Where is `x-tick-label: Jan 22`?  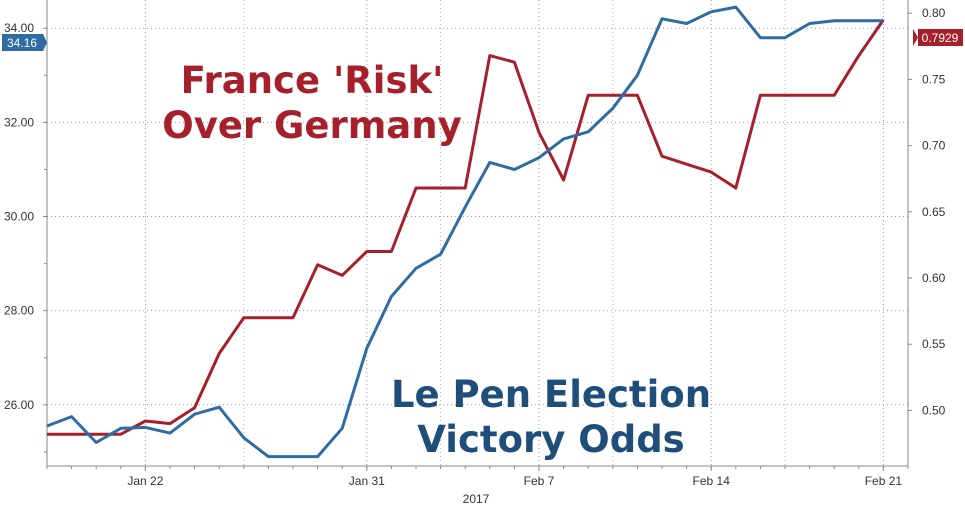 x-tick-label: Jan 22 is located at coordinates (145, 481).